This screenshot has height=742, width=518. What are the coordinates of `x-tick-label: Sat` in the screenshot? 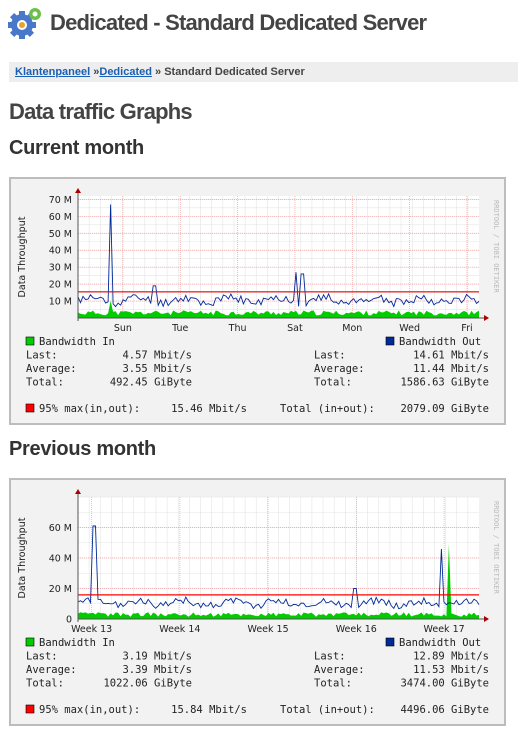 It's located at (295, 328).